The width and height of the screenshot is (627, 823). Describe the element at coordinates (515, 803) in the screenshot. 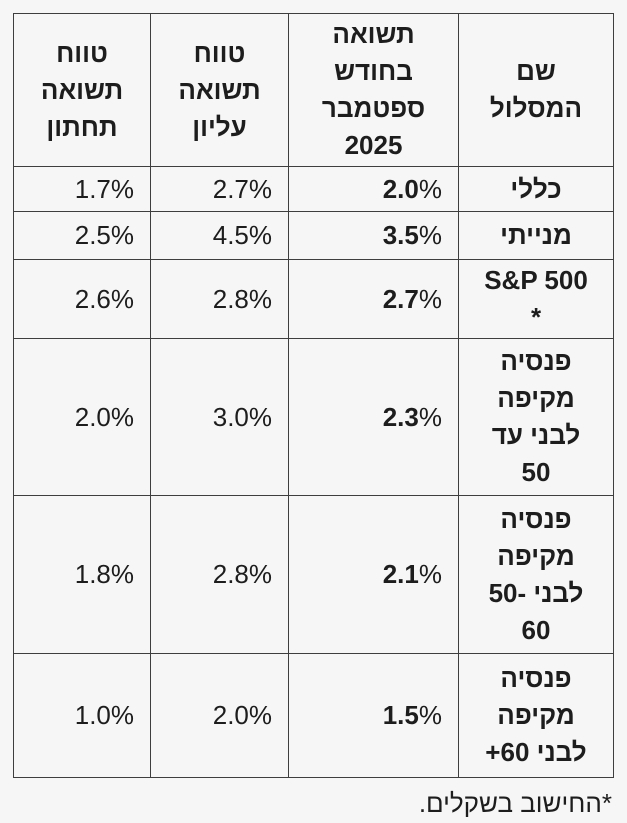

I see `footnote: *החישוב בשקלים.` at that location.